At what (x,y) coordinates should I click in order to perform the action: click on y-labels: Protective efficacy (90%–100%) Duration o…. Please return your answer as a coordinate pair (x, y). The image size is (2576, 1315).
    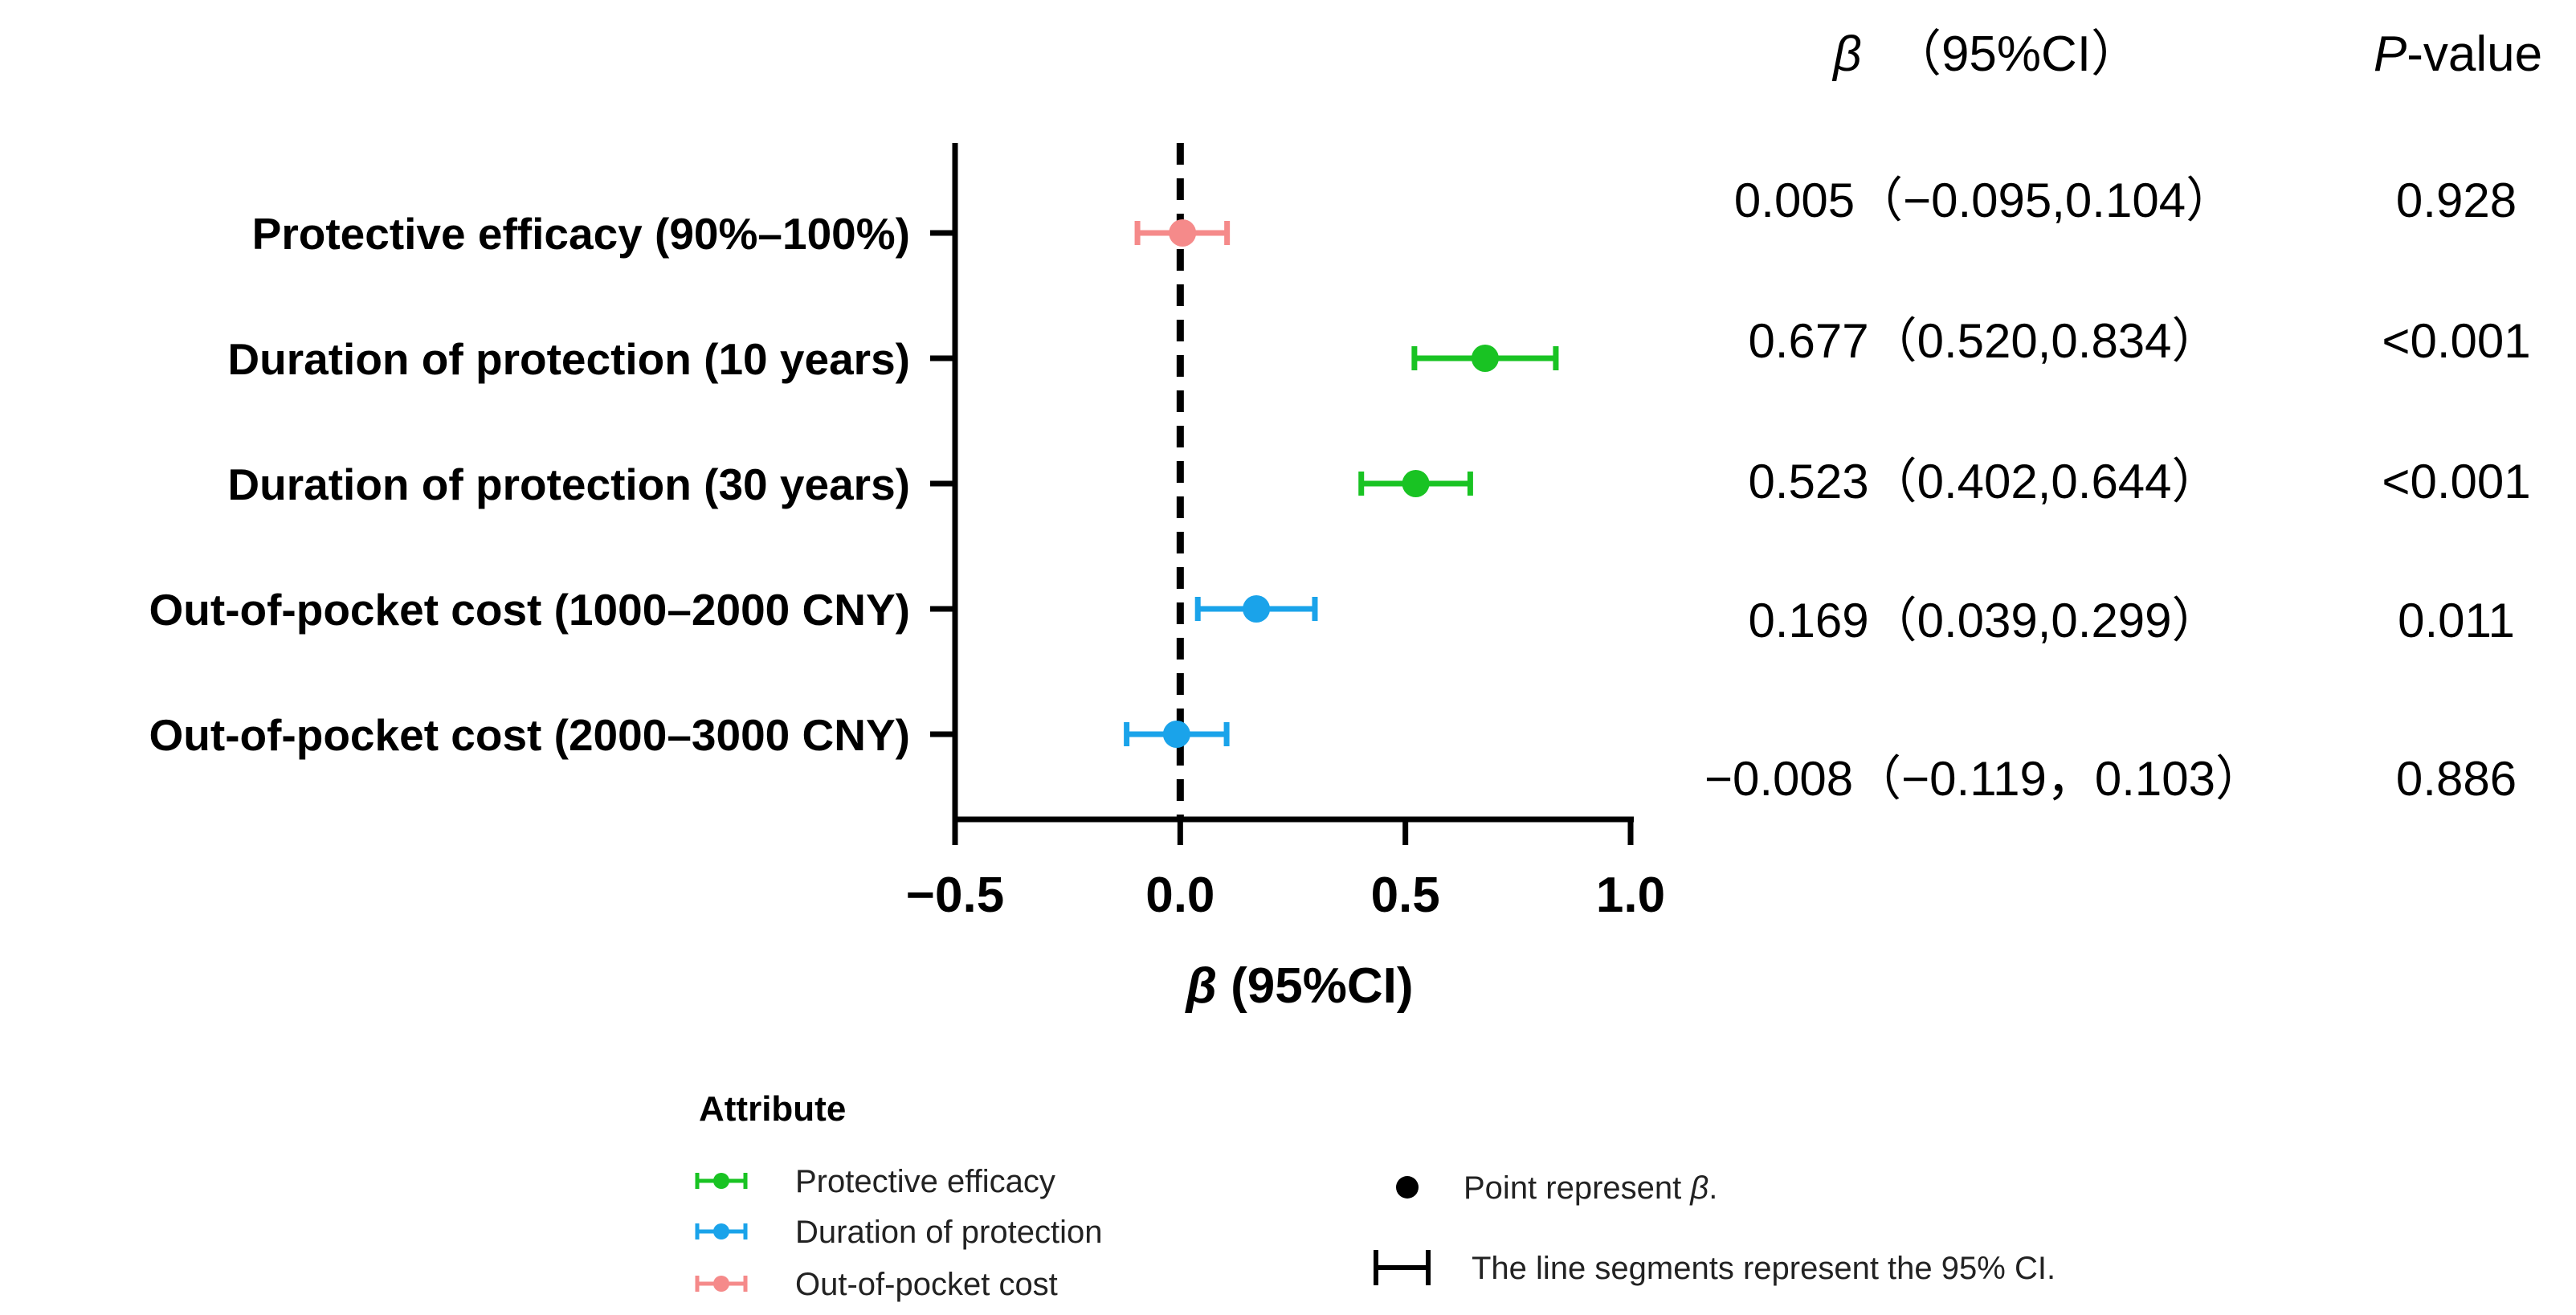
    Looking at the image, I should click on (530, 484).